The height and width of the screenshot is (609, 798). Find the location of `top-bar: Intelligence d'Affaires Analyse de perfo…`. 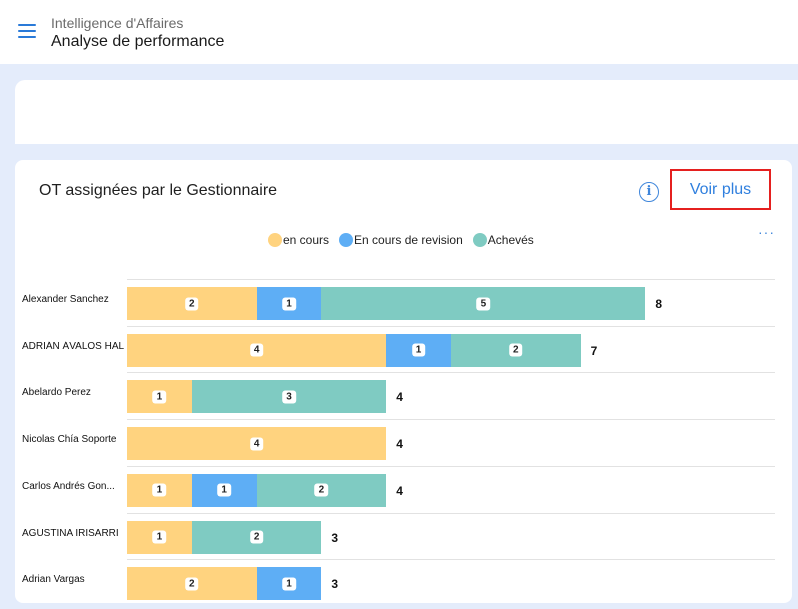

top-bar: Intelligence d'Affaires Analyse de perfo… is located at coordinates (399, 32).